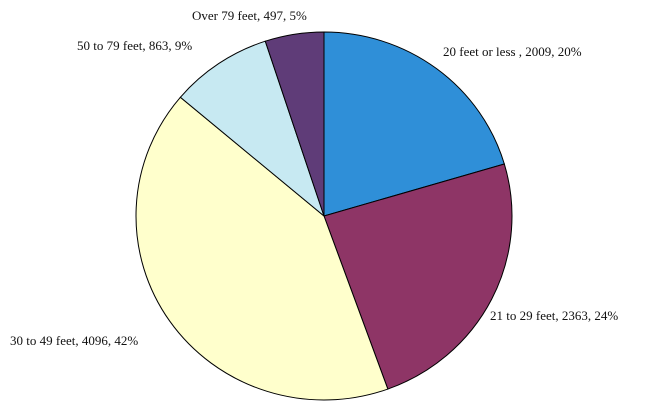  I want to click on pie-slice-20-feet-or-less, so click(414, 124).